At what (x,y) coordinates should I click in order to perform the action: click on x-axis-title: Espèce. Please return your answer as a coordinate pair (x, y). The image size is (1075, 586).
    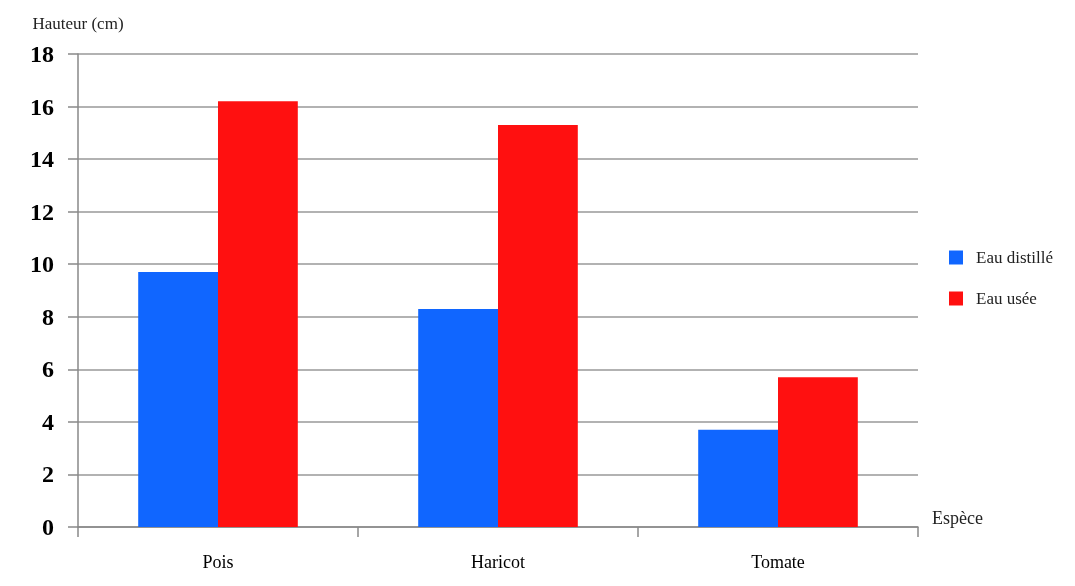
    Looking at the image, I should click on (957, 518).